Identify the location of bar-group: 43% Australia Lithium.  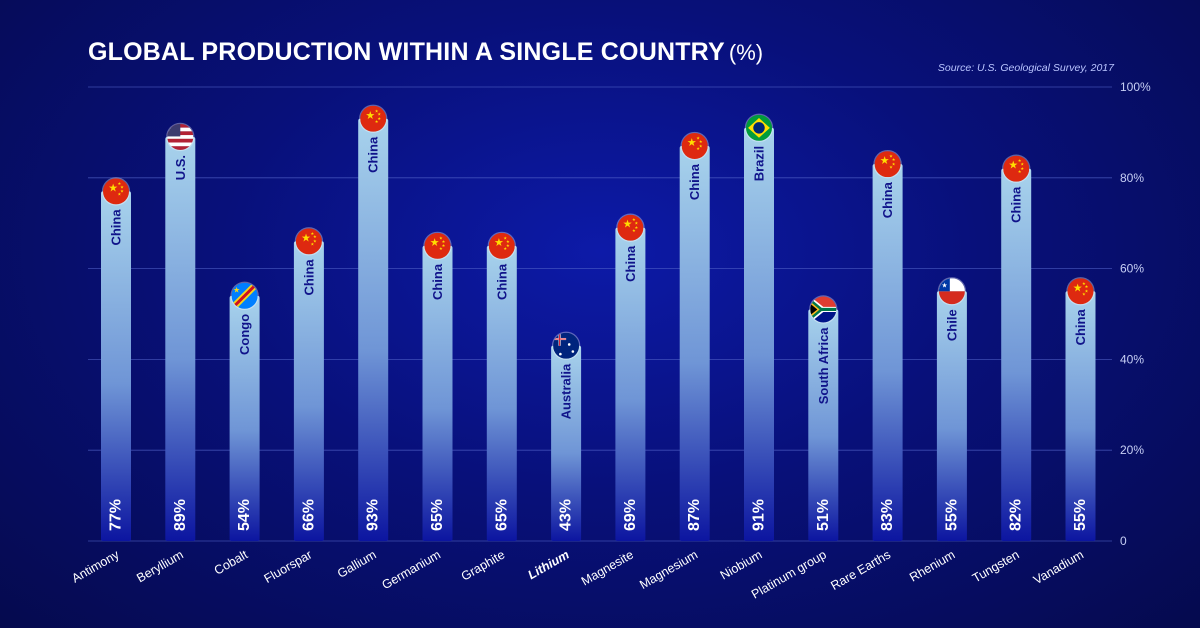
(554, 456).